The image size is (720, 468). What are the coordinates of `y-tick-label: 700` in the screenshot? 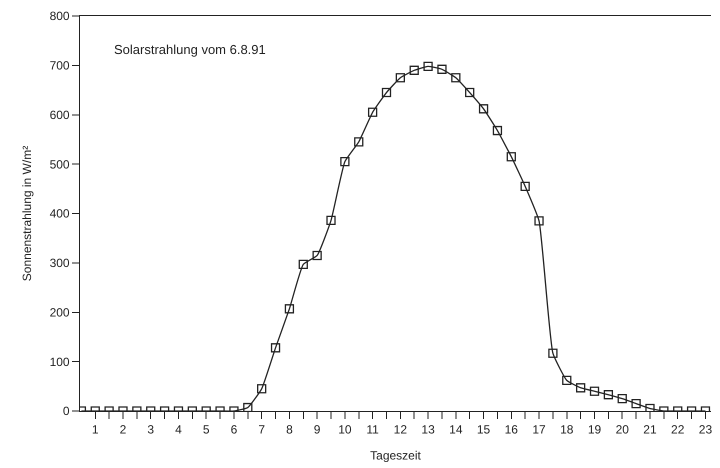 It's located at (60, 65).